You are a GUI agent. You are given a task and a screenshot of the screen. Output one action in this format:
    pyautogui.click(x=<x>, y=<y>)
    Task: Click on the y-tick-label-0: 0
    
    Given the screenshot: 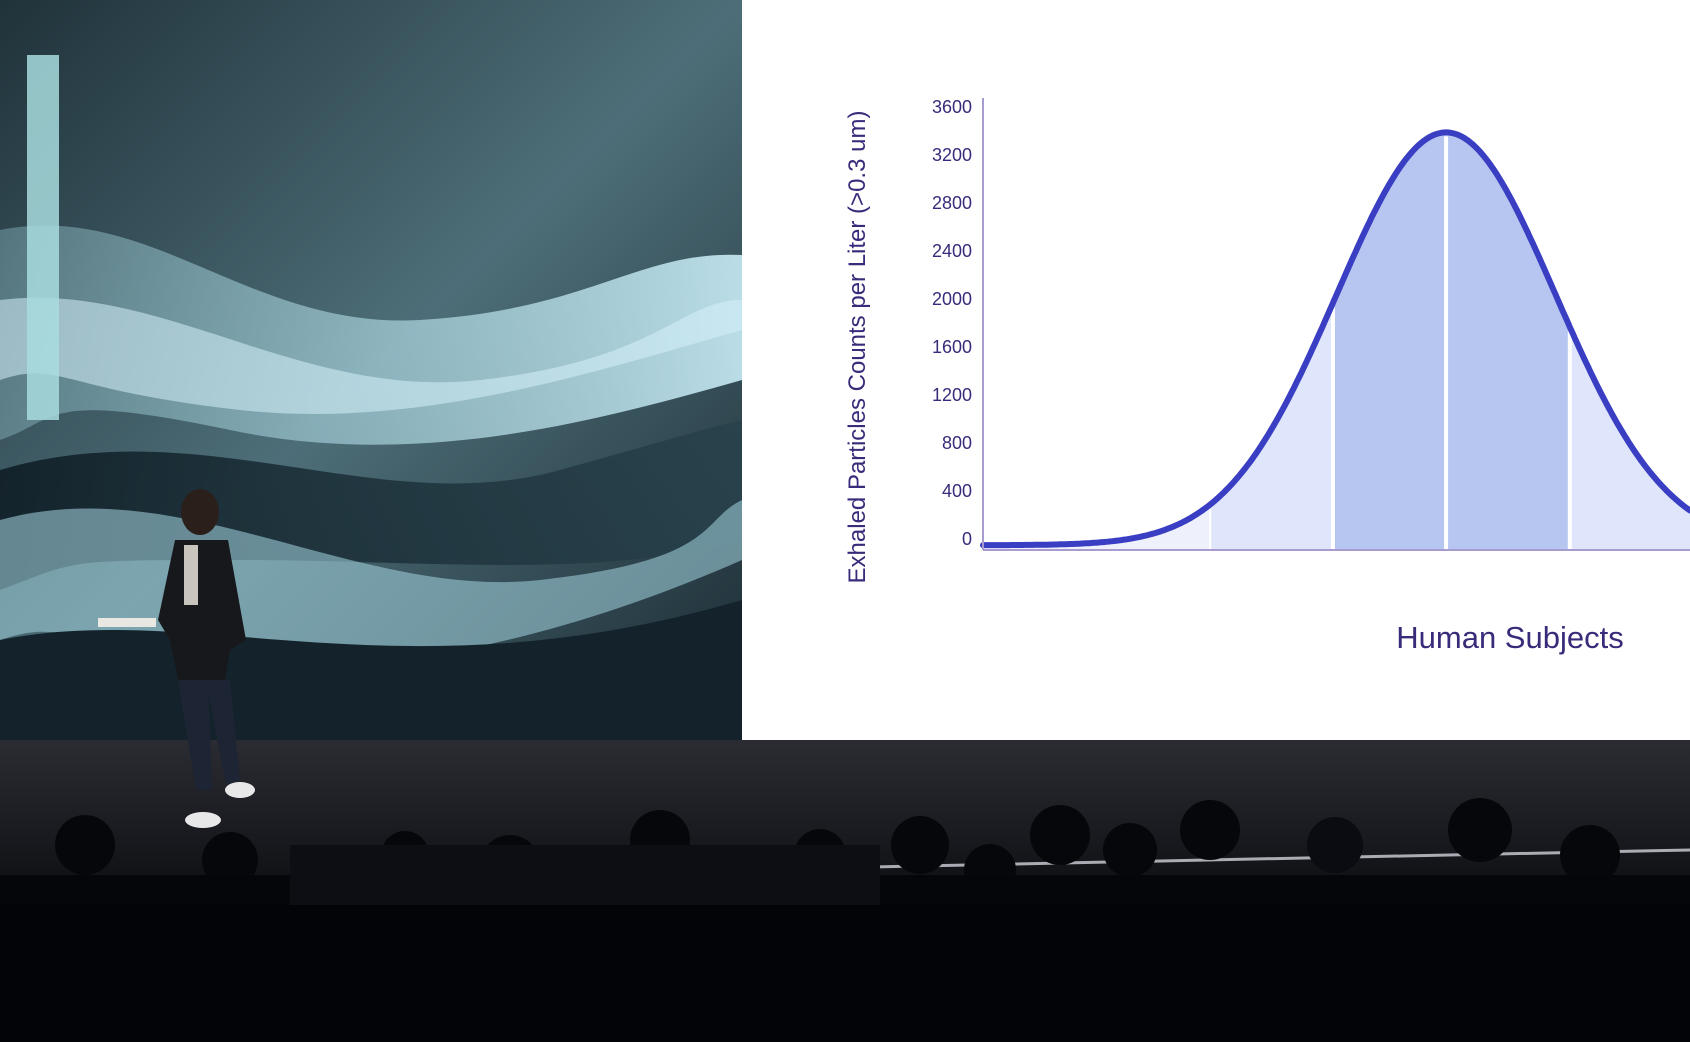 What is the action you would take?
    pyautogui.click(x=967, y=539)
    